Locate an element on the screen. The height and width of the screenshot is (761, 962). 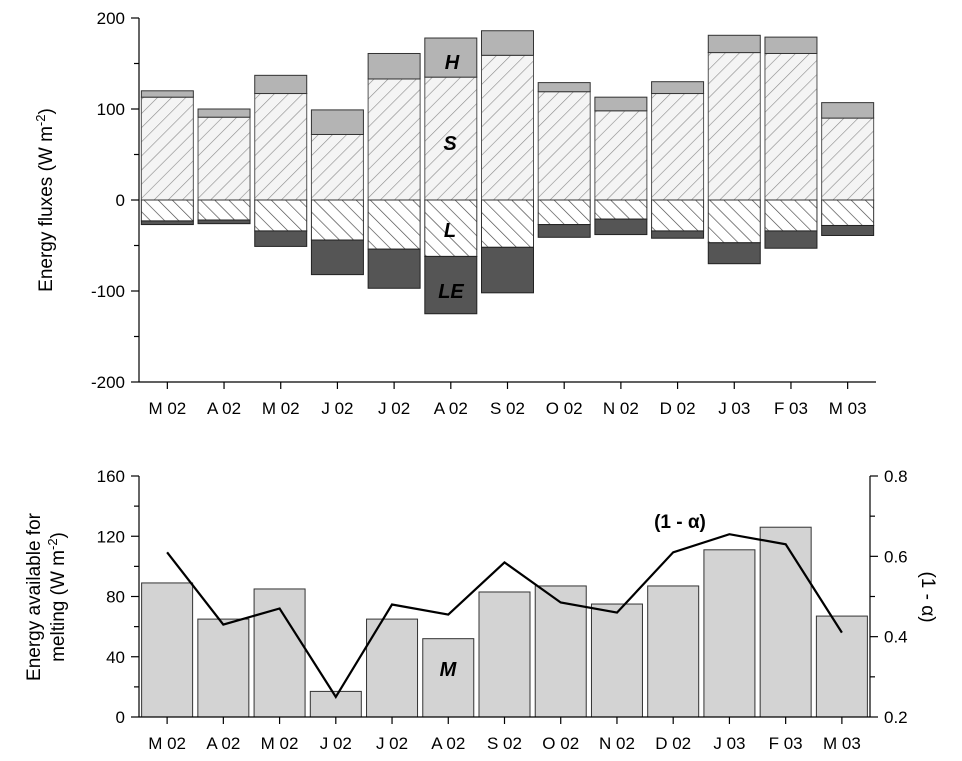
bottom-y2-tick-label: 0.8 is located at coordinates (896, 476).